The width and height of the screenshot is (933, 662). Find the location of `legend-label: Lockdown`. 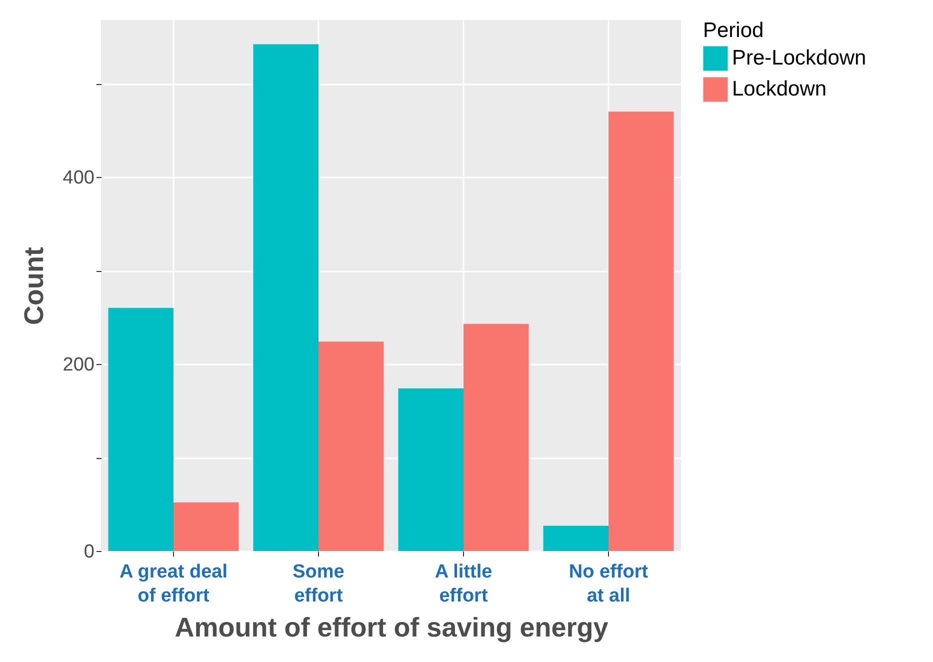

legend-label: Lockdown is located at coordinates (779, 89).